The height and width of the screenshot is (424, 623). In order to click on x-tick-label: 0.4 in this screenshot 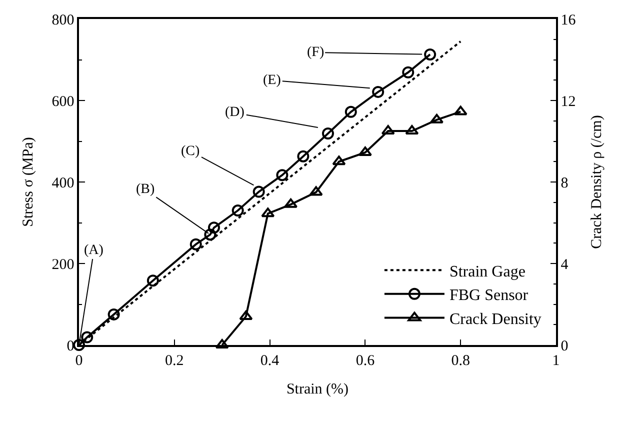, I will do `click(270, 360)`.